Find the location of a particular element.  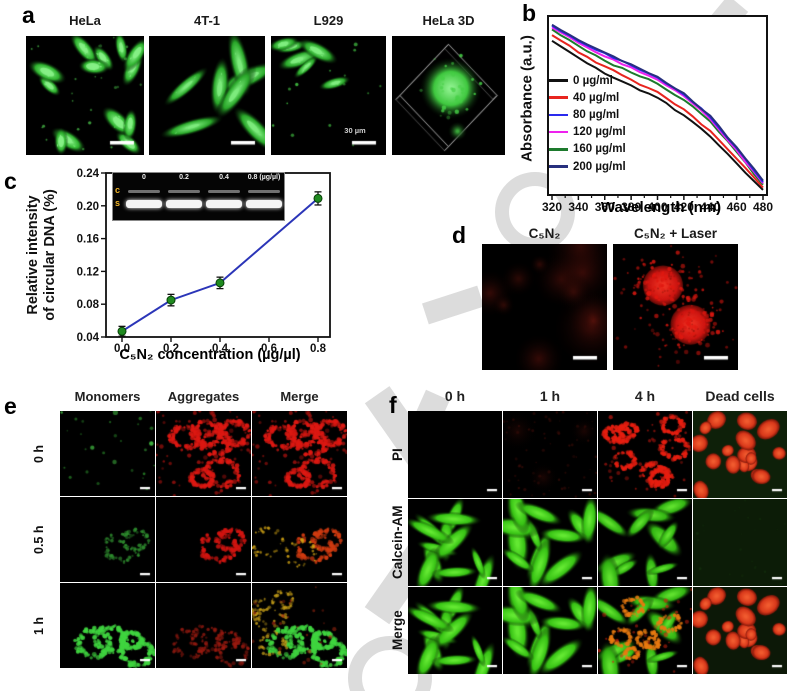

panel-c-letter: c is located at coordinates (10, 181).